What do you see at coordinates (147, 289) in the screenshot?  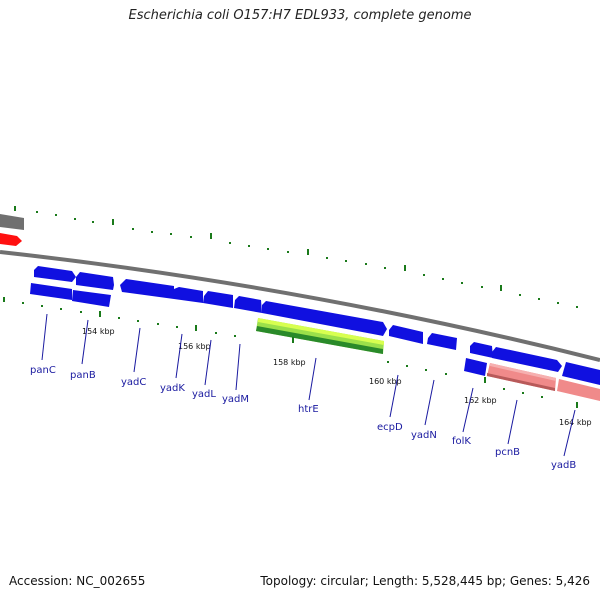 I see `gene-arrow-yadC` at bounding box center [147, 289].